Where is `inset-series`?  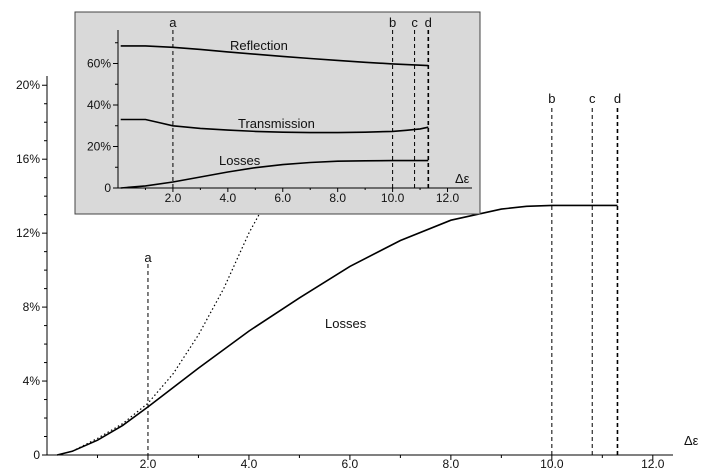 inset-series is located at coordinates (274, 117).